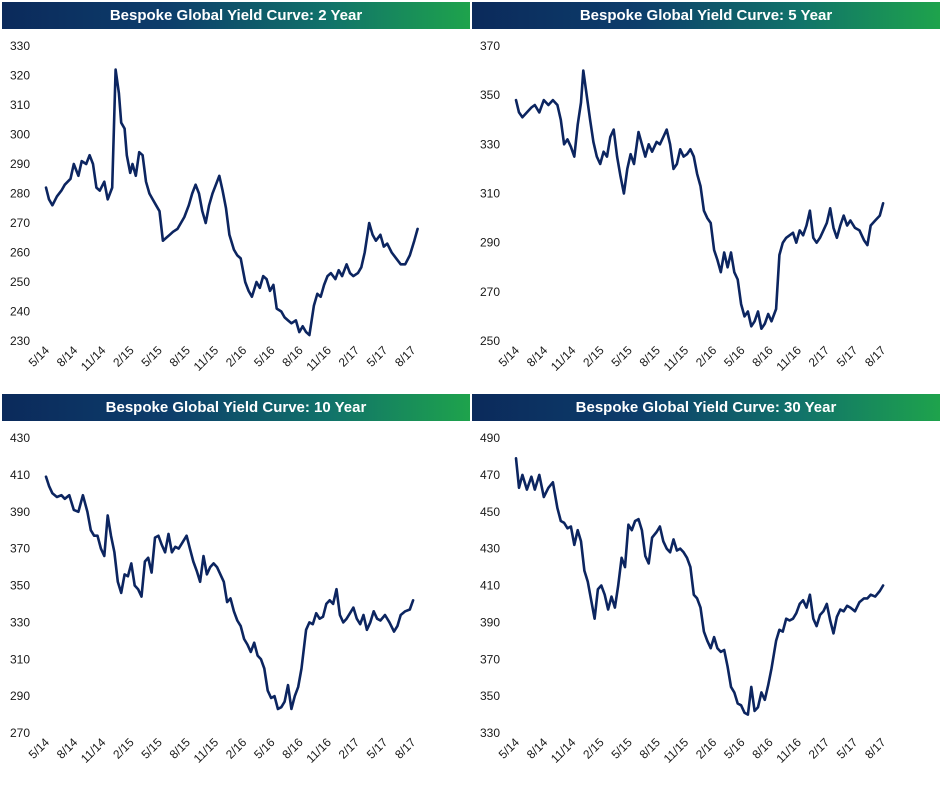  Describe the element at coordinates (20, 76) in the screenshot. I see `y-tick-label: 320` at that location.